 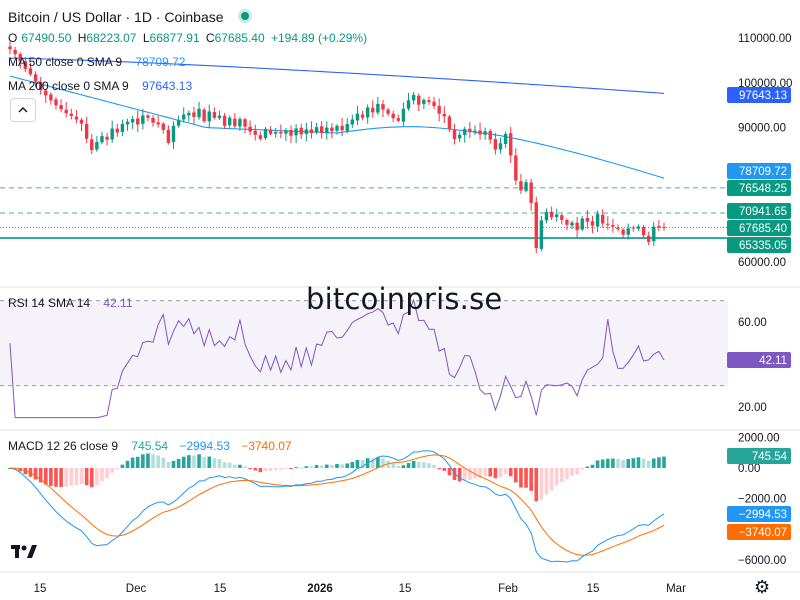 I want to click on price-tag-bg, so click(x=759, y=188).